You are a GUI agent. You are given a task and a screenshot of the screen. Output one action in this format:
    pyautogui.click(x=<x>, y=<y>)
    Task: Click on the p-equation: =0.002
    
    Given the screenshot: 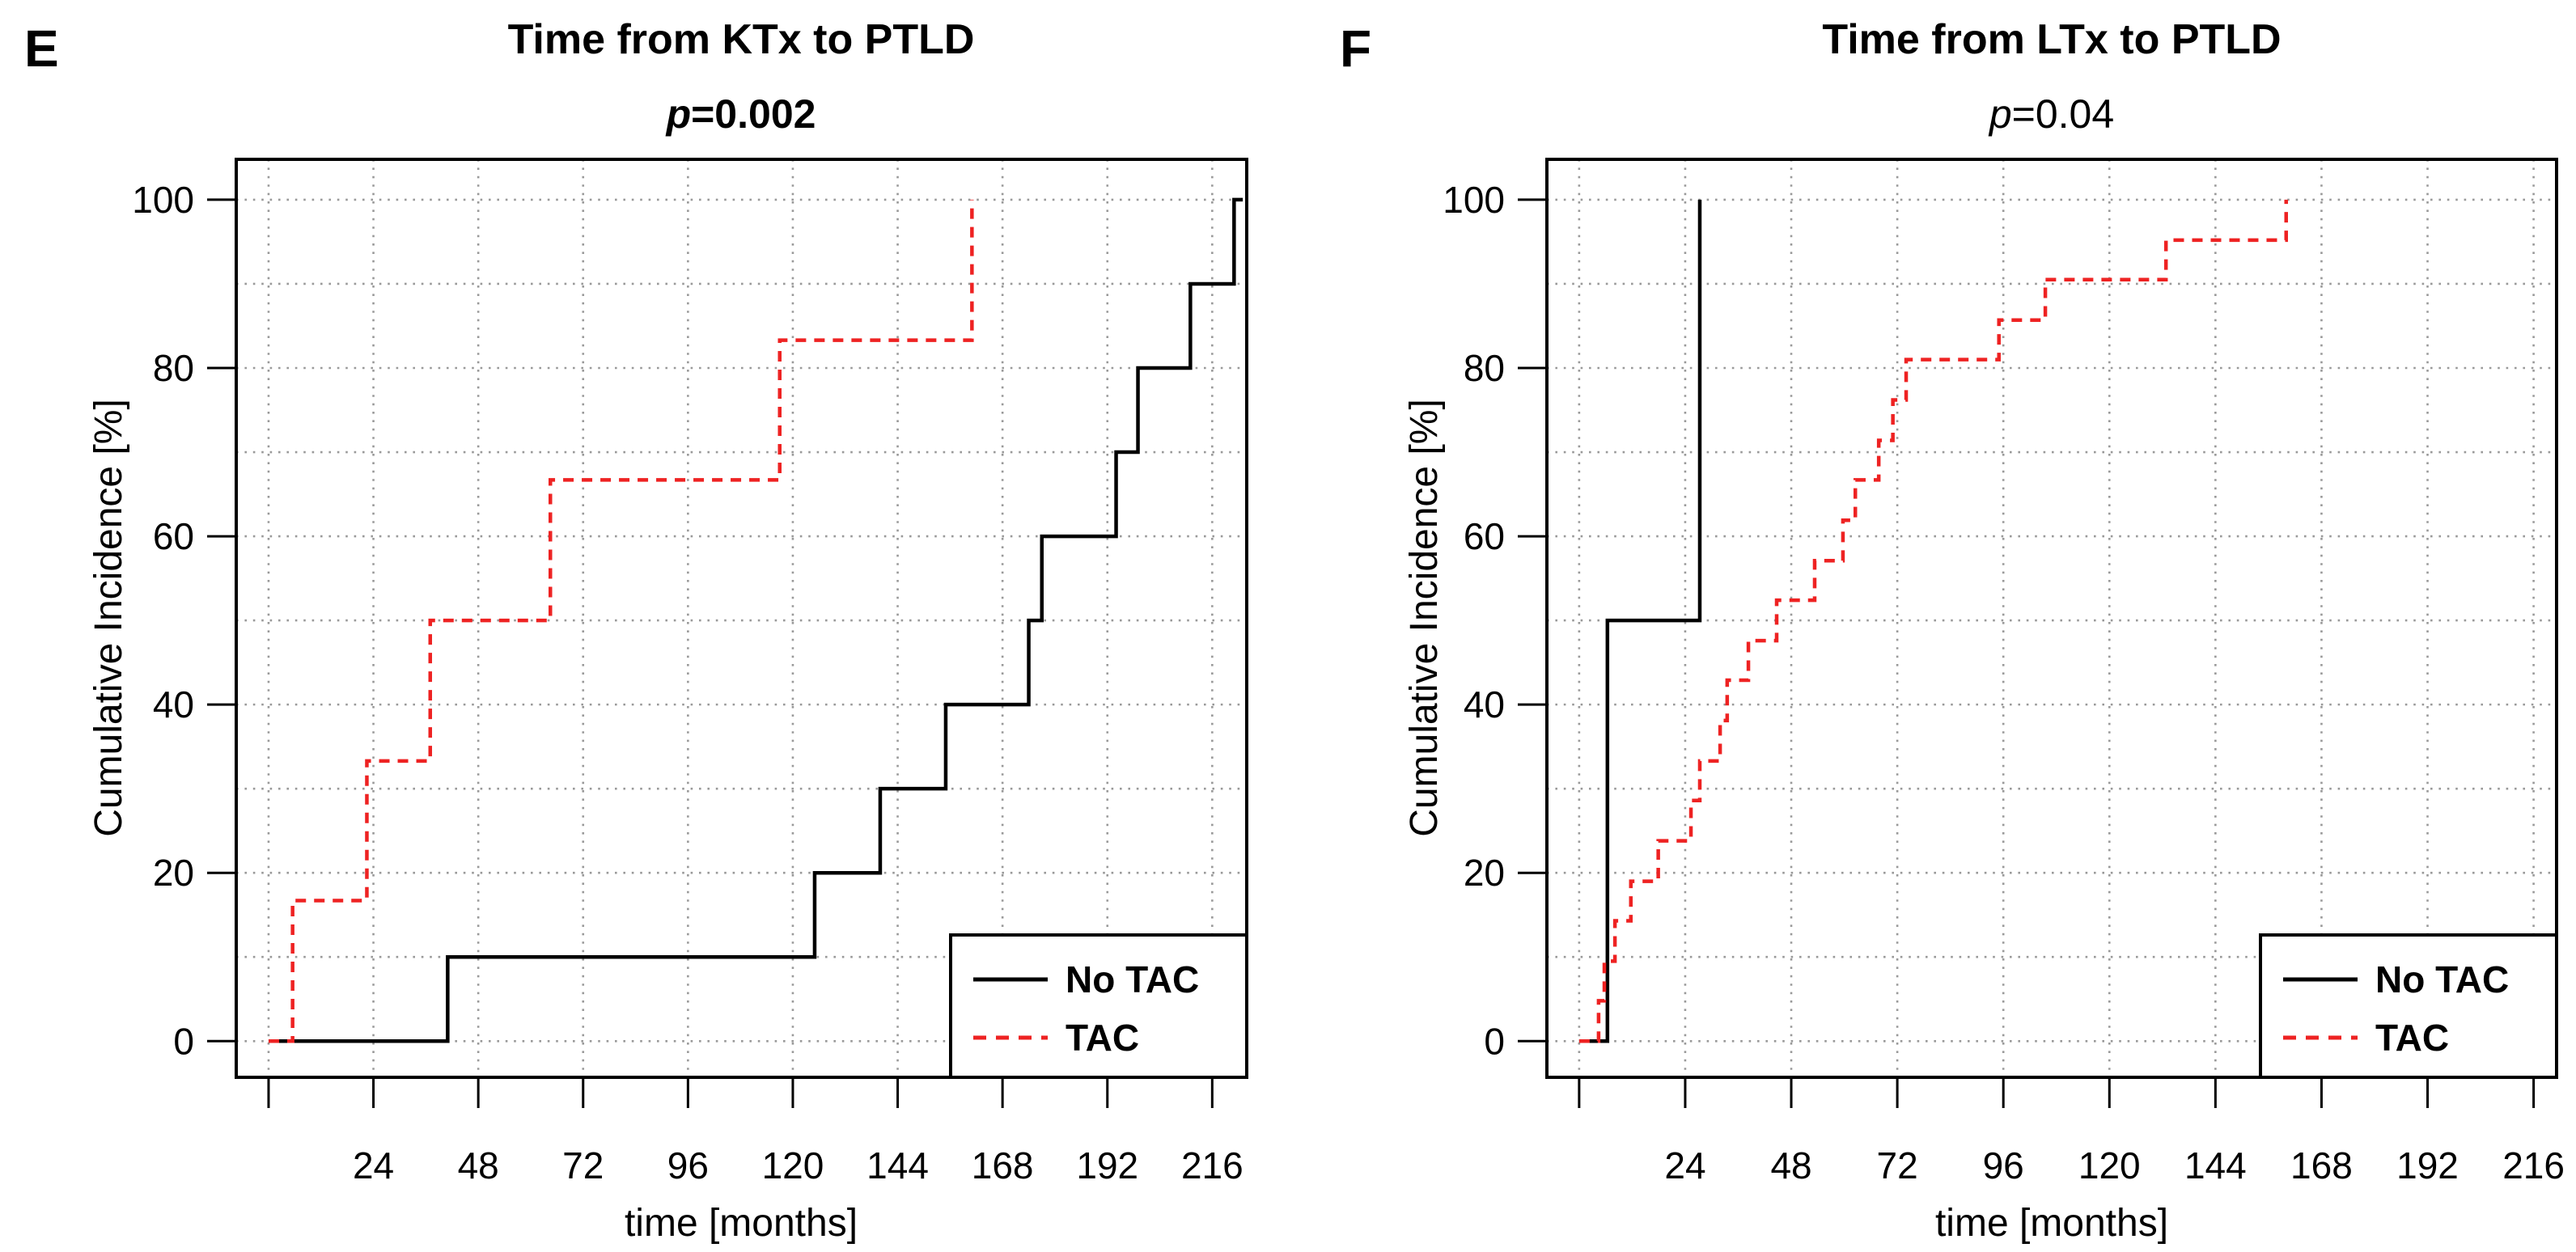 What is the action you would take?
    pyautogui.click(x=753, y=114)
    